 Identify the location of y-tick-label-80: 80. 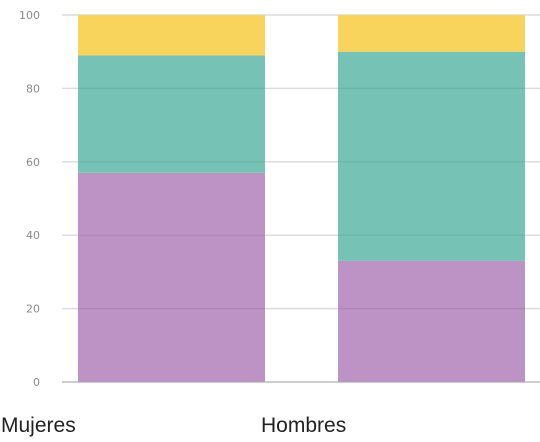
(33, 88).